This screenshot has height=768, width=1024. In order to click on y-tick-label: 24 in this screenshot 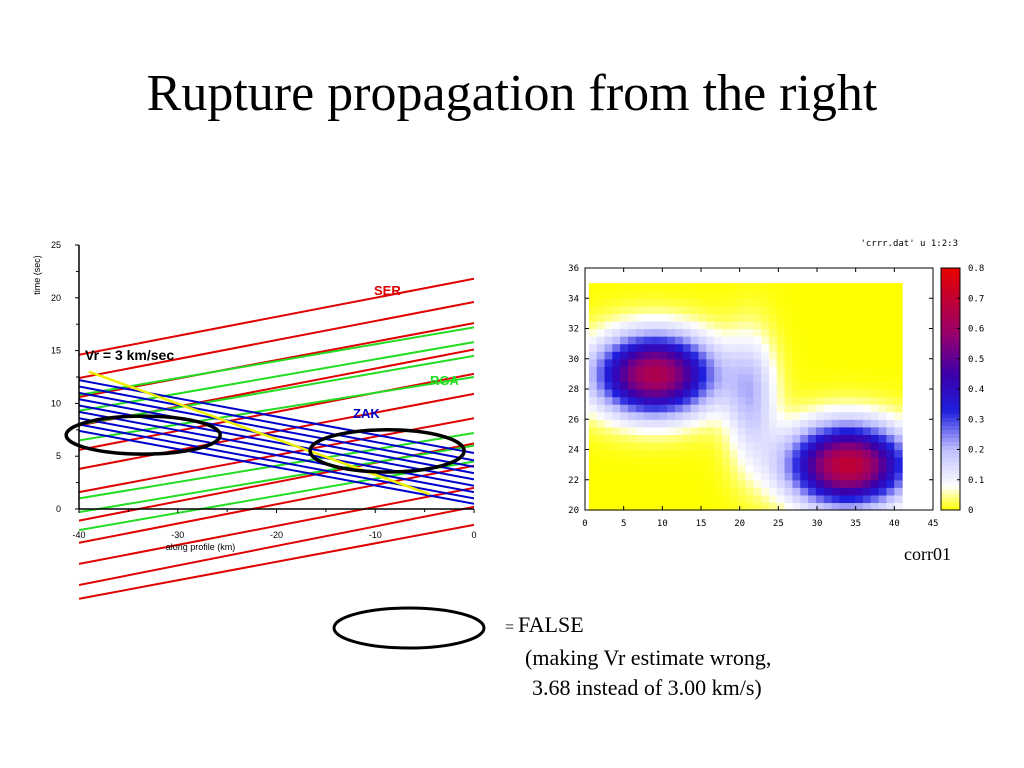, I will do `click(573, 451)`.